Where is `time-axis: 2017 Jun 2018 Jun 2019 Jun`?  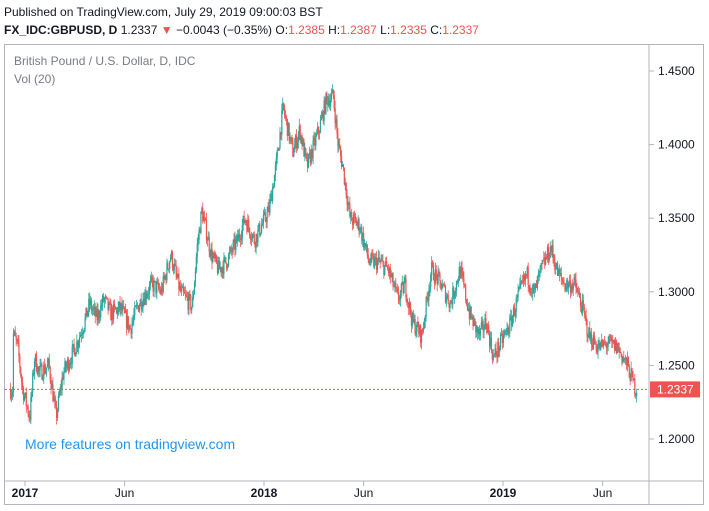
time-axis: 2017 Jun 2018 Jun 2019 Jun is located at coordinates (312, 490).